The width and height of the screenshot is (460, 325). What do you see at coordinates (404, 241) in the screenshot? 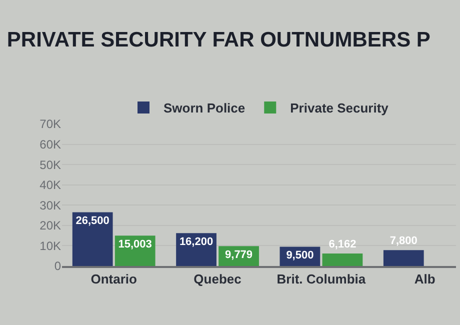
I see `data-label: 7,800` at bounding box center [404, 241].